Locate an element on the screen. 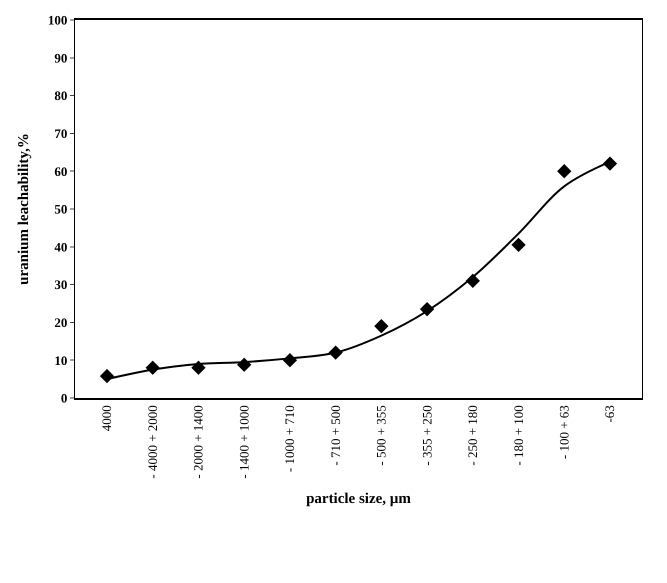 The height and width of the screenshot is (583, 667). y-tick-label: 90 is located at coordinates (61, 58).